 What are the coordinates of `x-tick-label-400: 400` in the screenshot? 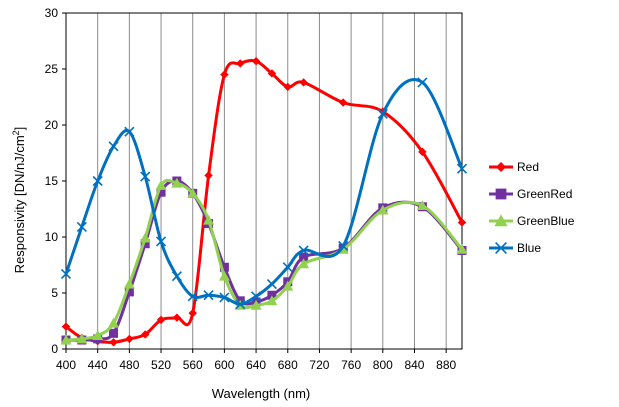 It's located at (66, 365).